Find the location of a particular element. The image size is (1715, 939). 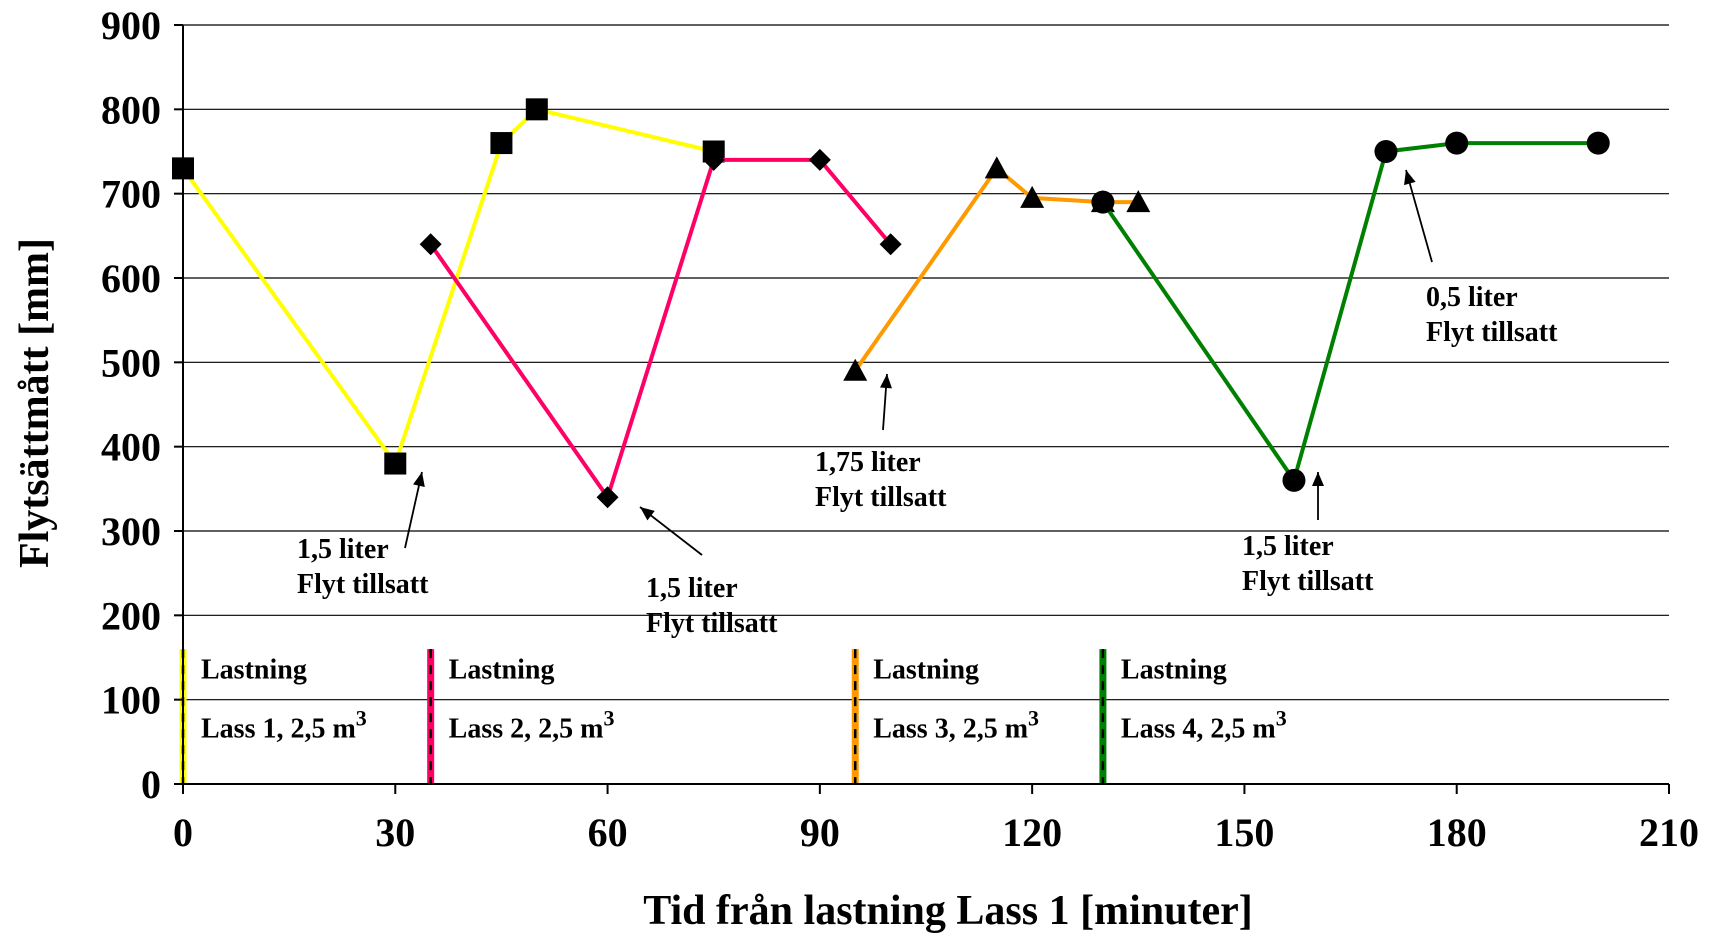

loading-label: Lass 4, 2,5 m3 is located at coordinates (1204, 725).